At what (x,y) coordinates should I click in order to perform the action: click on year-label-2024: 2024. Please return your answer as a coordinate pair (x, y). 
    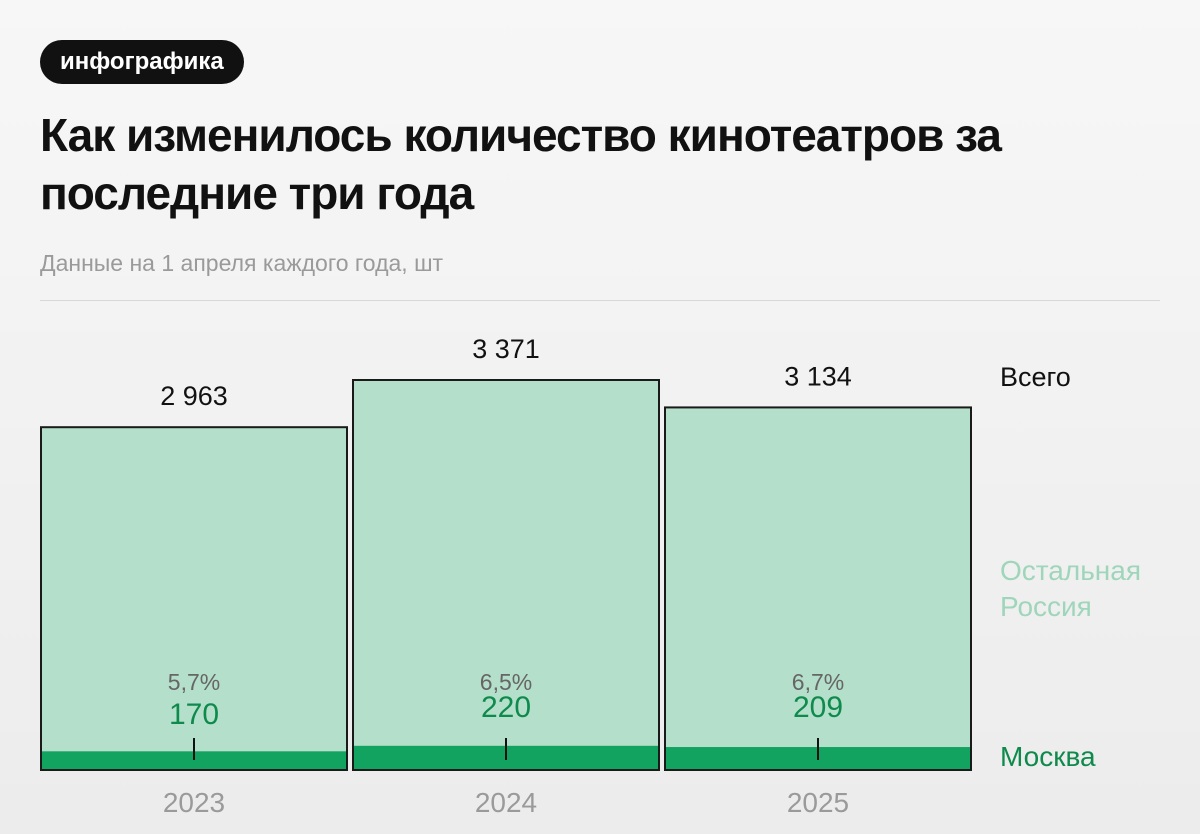
    Looking at the image, I should click on (506, 802).